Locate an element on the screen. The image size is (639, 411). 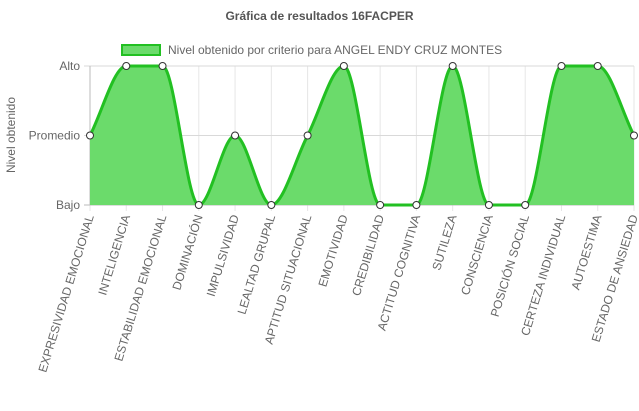
x-tick-label: INTELIGENCIA is located at coordinates (114, 255).